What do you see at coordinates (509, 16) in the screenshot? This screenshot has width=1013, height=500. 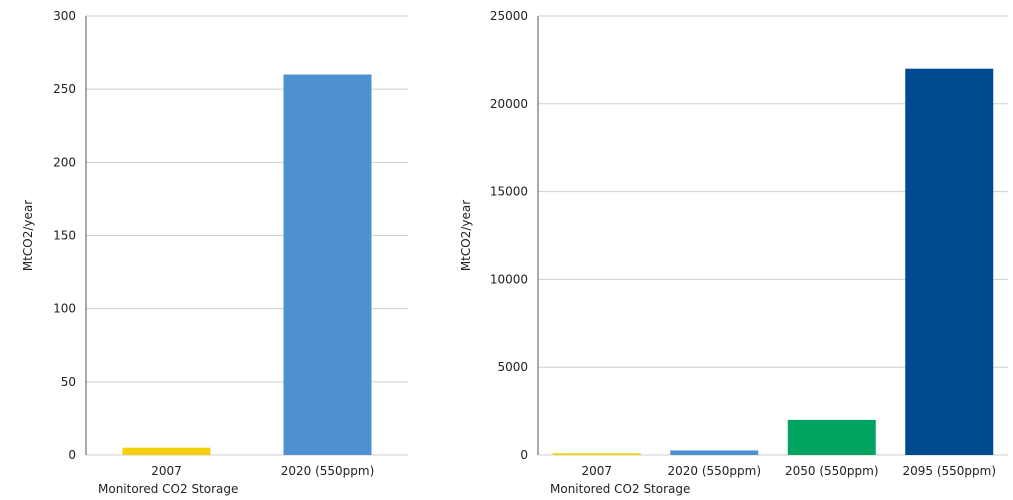 I see `y-tick-label: 25000` at bounding box center [509, 16].